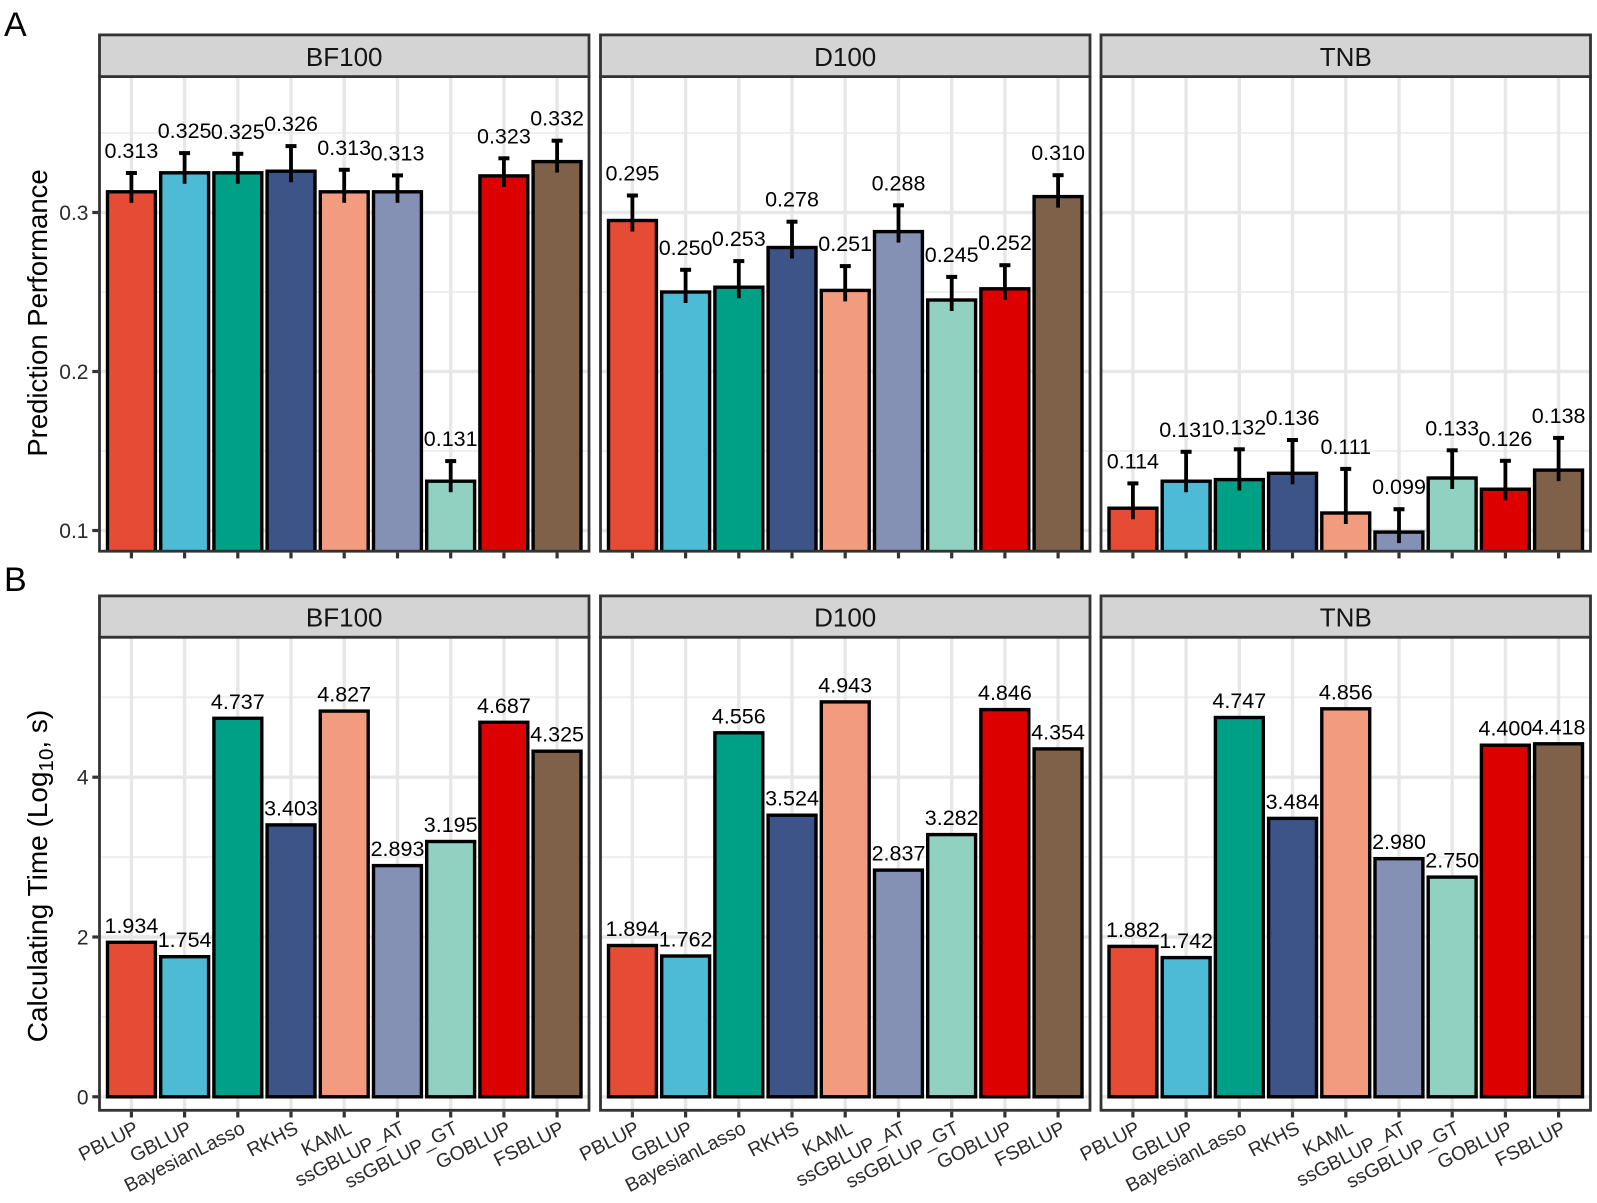 The image size is (1597, 1203). I want to click on svg-text: 4.556, so click(739, 716).